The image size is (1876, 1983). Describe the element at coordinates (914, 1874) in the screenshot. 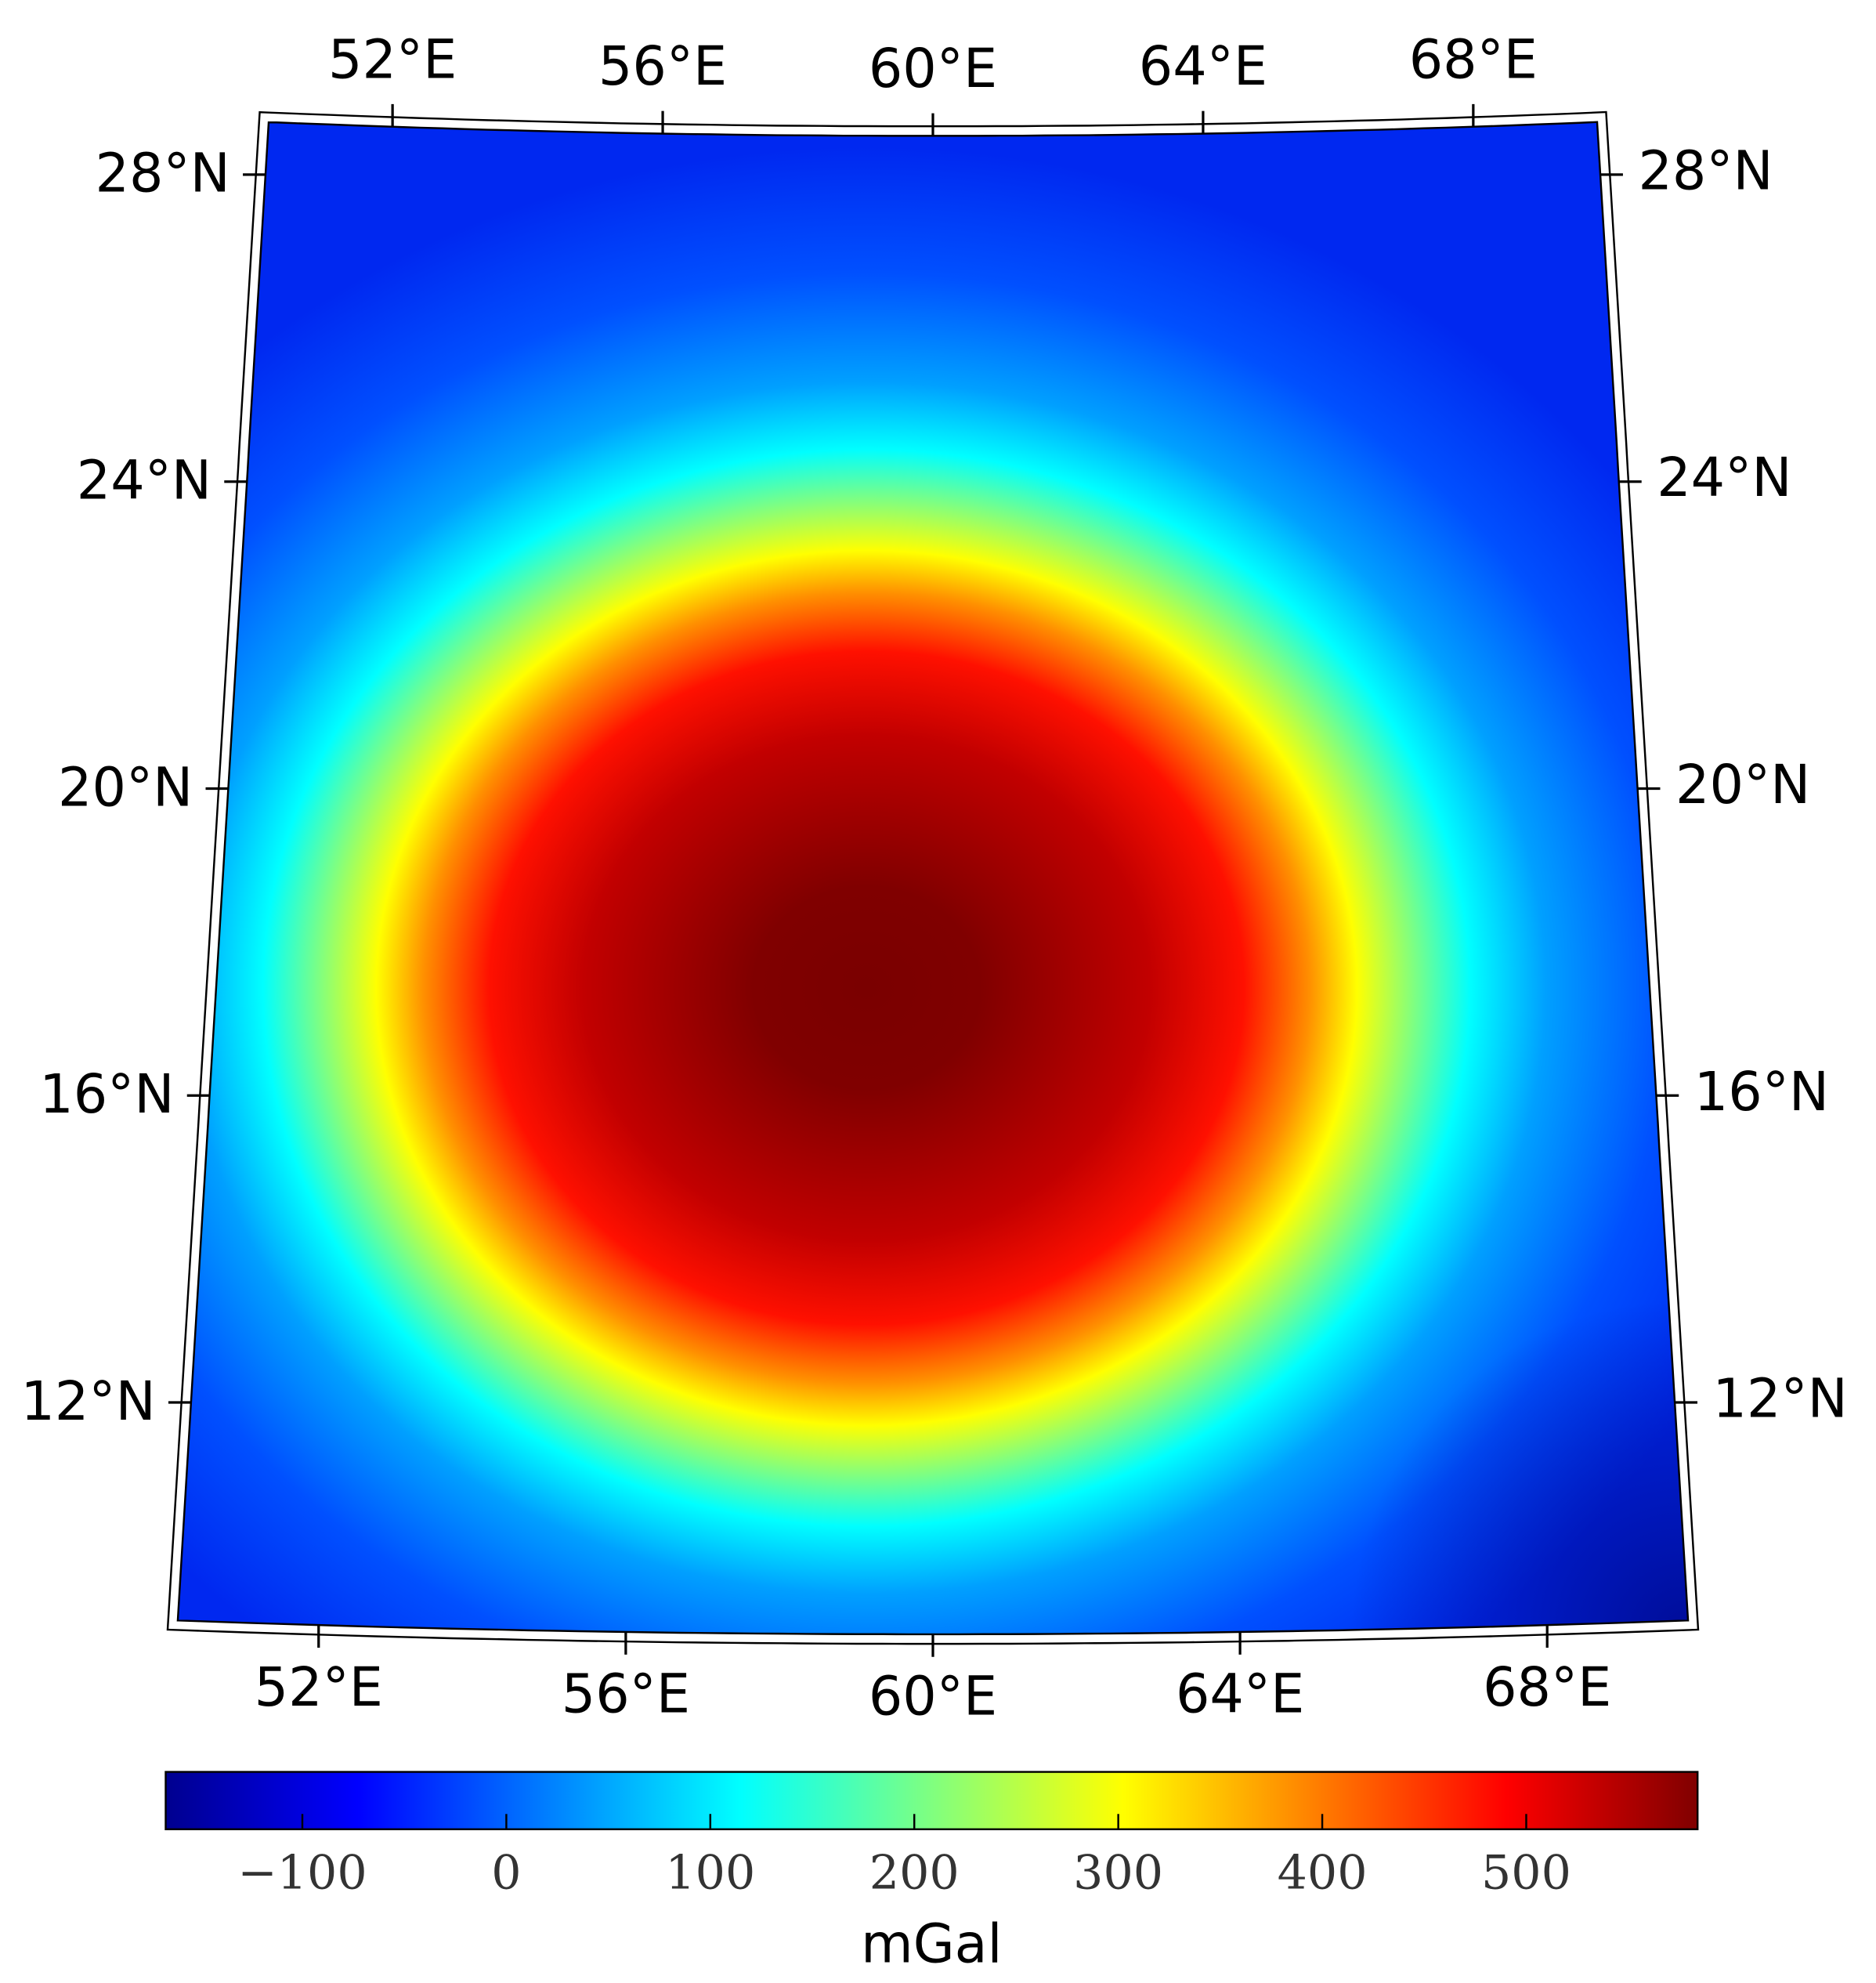

I see `colorbar-tick-label: 200` at that location.